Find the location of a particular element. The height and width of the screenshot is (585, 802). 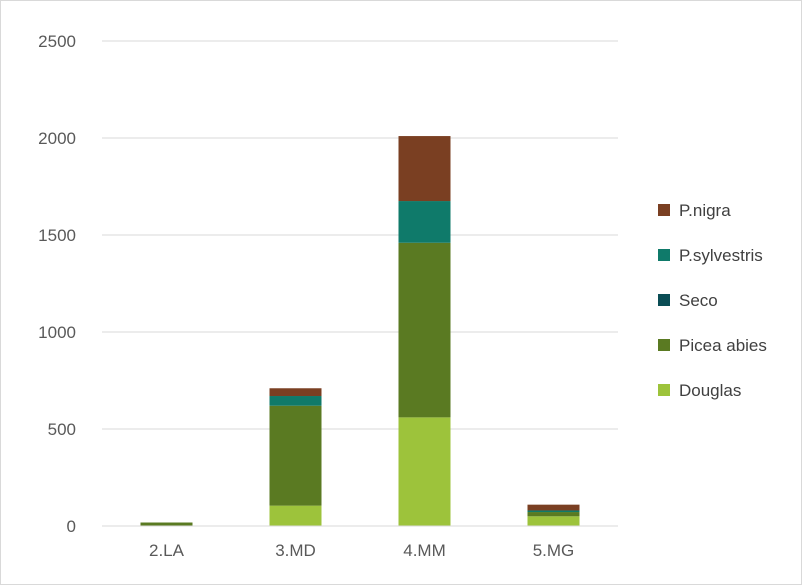

y-tick-label: 0 is located at coordinates (71, 526).